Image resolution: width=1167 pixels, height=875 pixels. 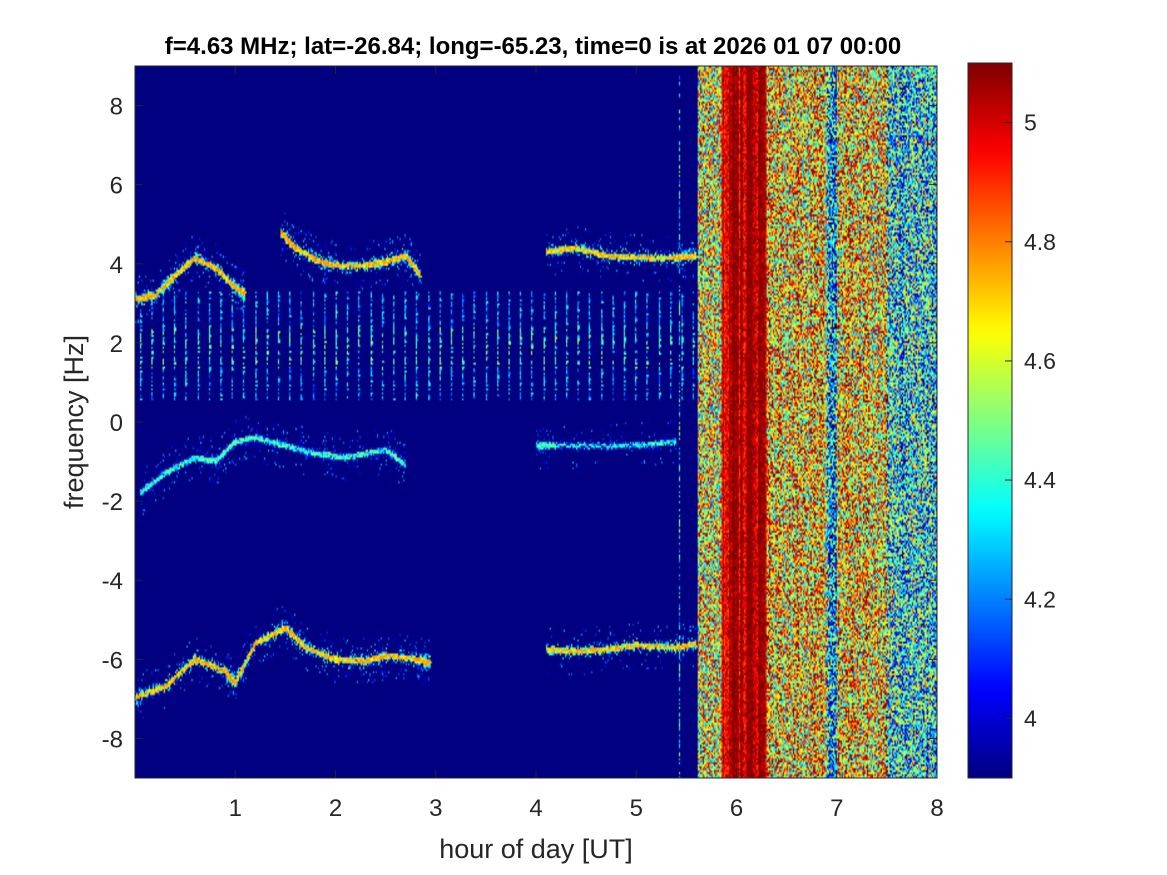 I want to click on x-tick-label: 8, so click(x=936, y=808).